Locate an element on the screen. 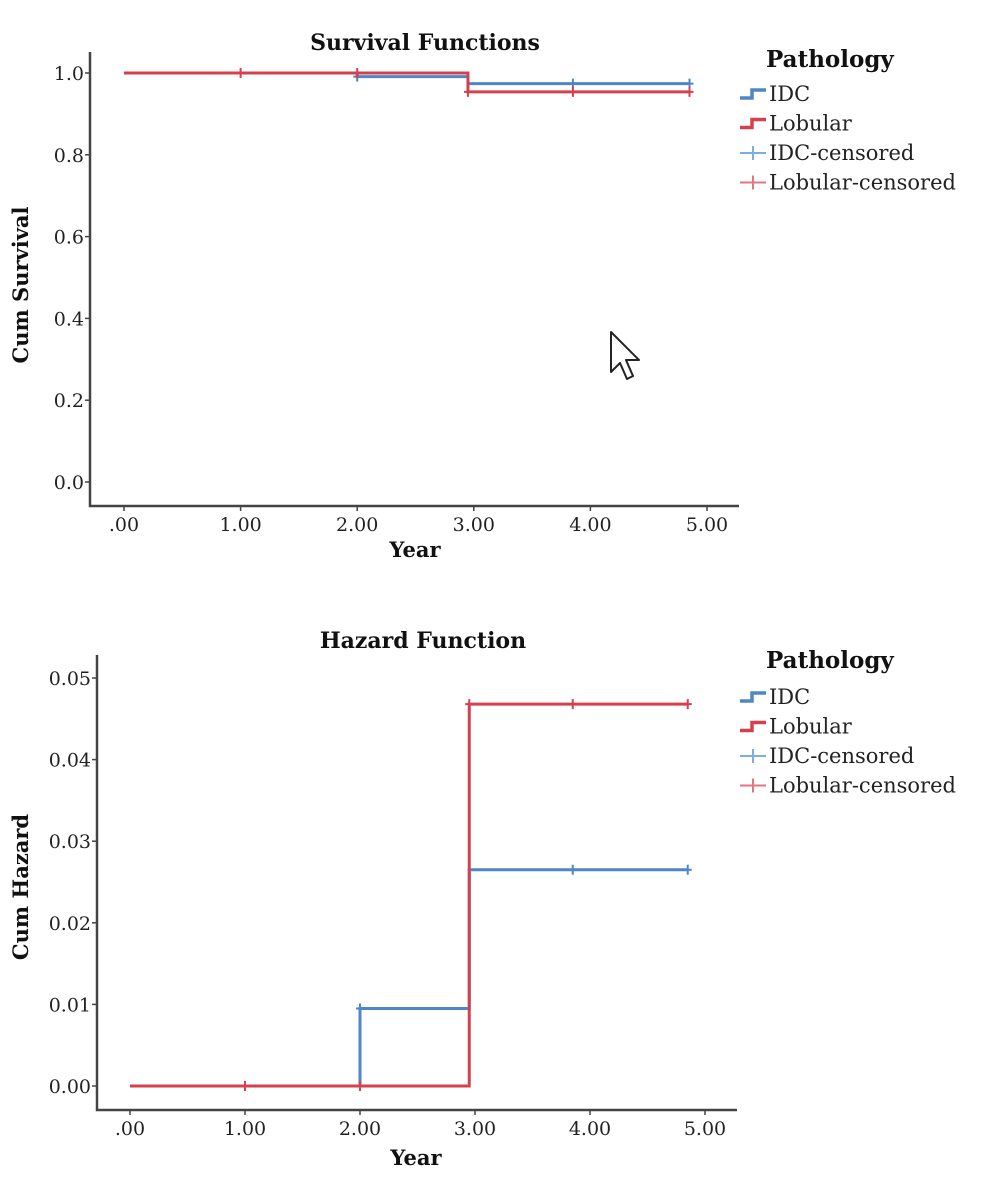 The image size is (1000, 1190). y-tick-label: 0.01 is located at coordinates (70, 1005).